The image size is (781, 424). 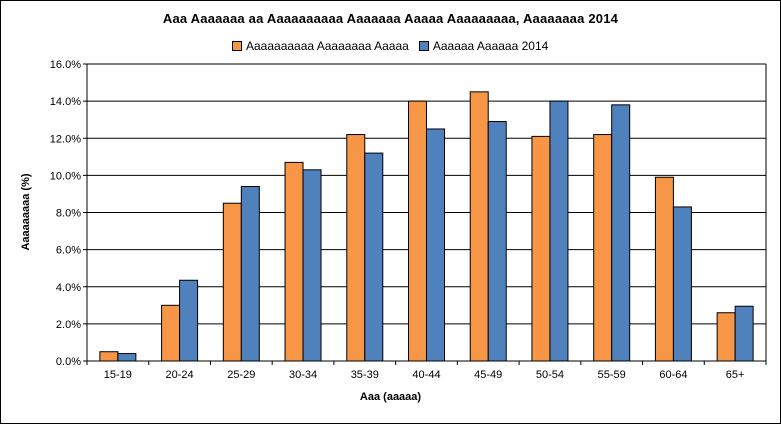 I want to click on legend-item-series-1: Aaaaaaaaaa Aaaaaaaa Aaaaa, so click(x=320, y=46).